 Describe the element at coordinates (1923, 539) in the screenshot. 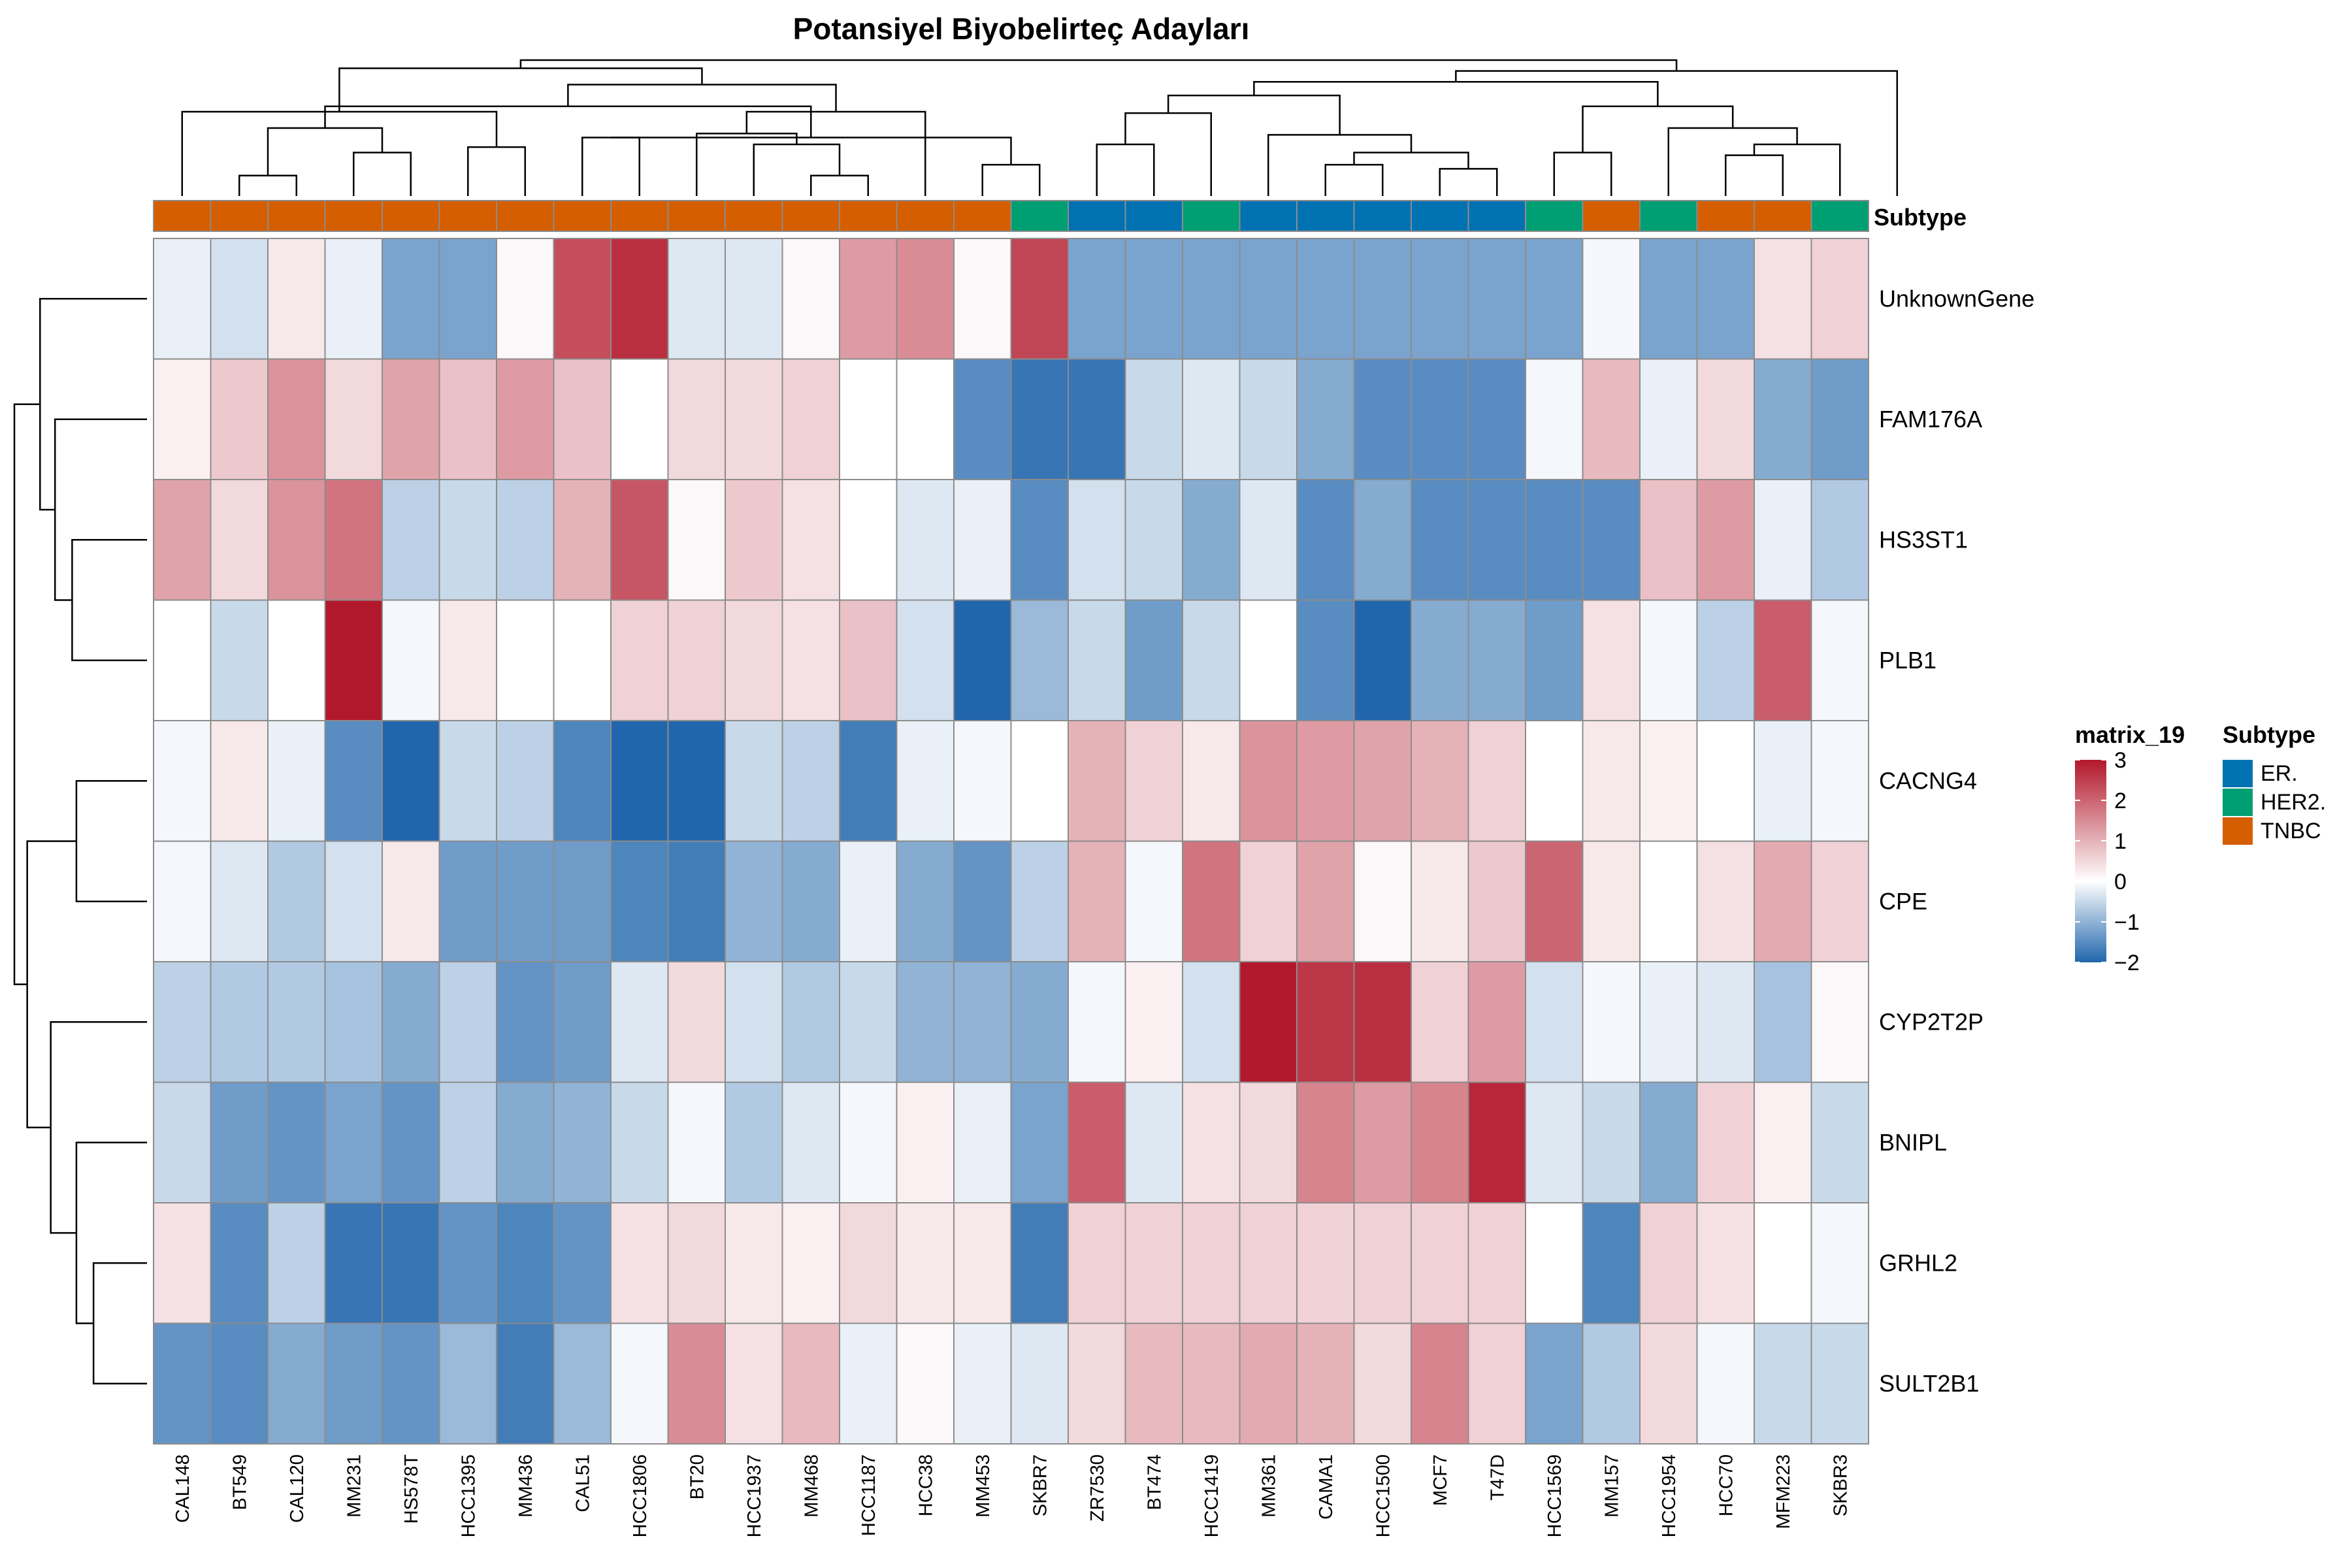

I see `row-label: HS3ST1` at that location.